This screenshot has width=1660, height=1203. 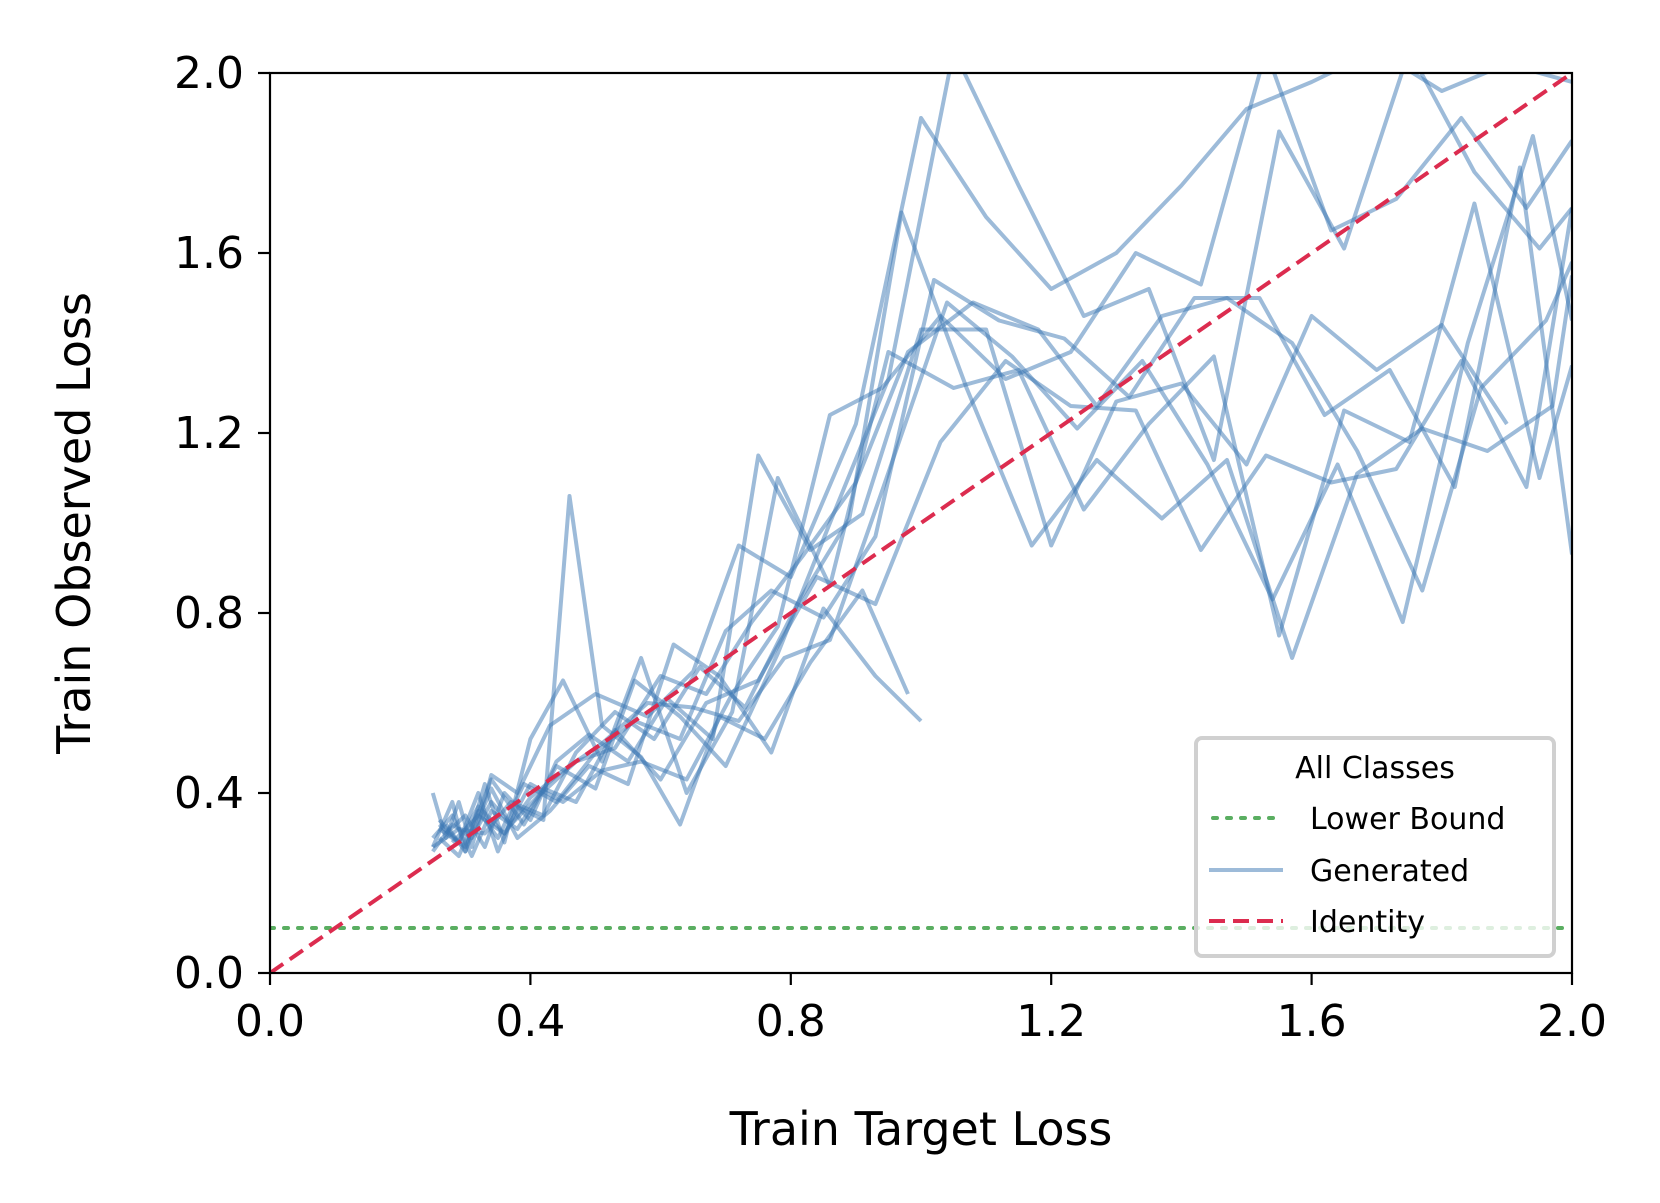 I want to click on y-tick-label: 1.2, so click(x=209, y=433).